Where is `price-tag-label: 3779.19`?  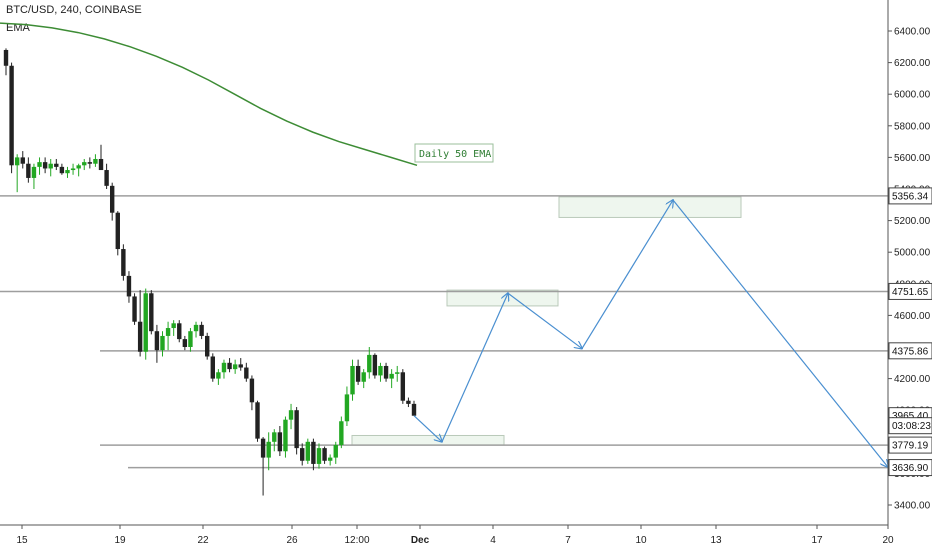 price-tag-label: 3779.19 is located at coordinates (910, 446).